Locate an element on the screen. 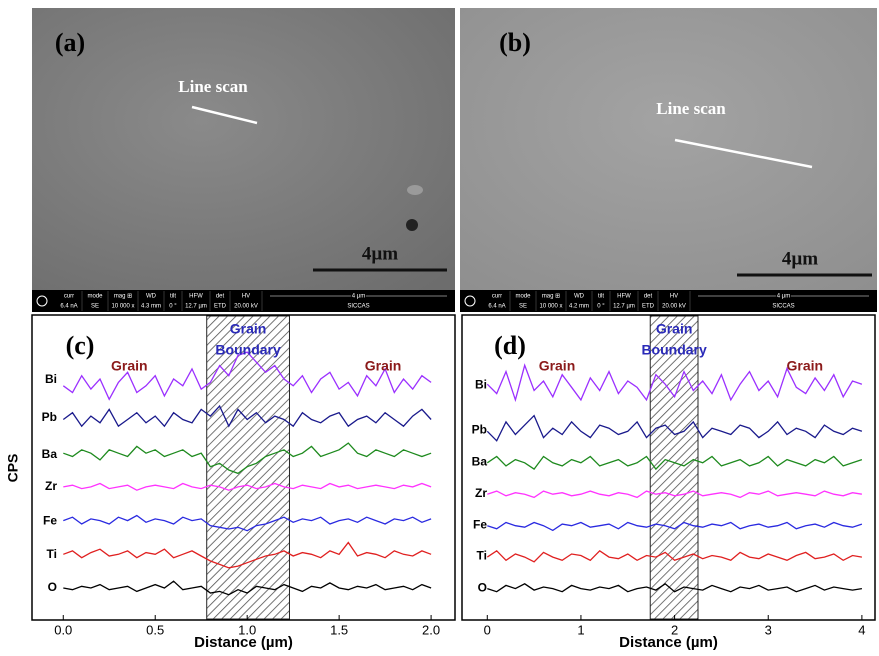 The height and width of the screenshot is (656, 879). panel-label: (c) is located at coordinates (80, 345).